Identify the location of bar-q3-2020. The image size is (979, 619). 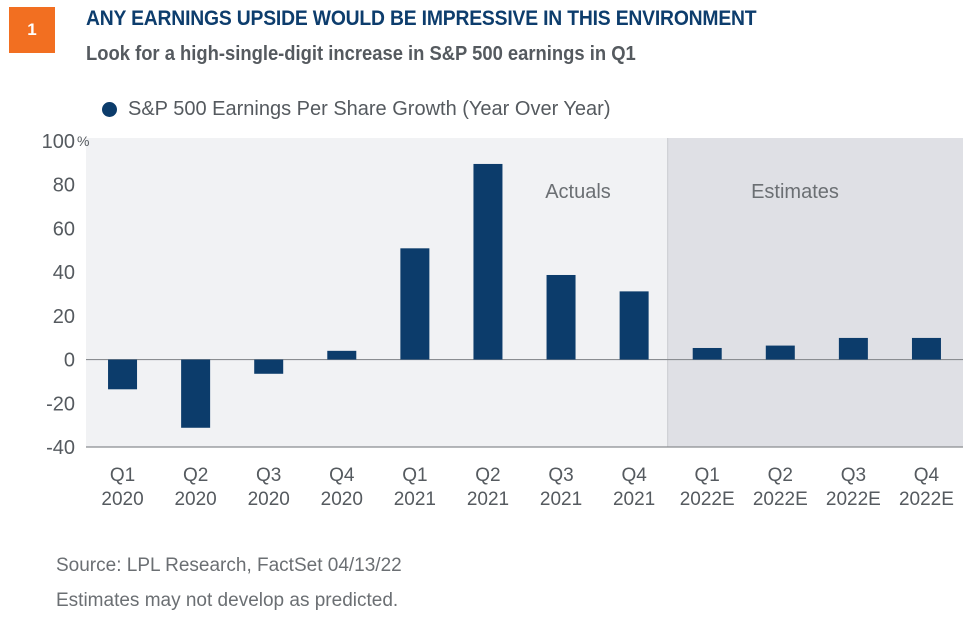
(269, 366).